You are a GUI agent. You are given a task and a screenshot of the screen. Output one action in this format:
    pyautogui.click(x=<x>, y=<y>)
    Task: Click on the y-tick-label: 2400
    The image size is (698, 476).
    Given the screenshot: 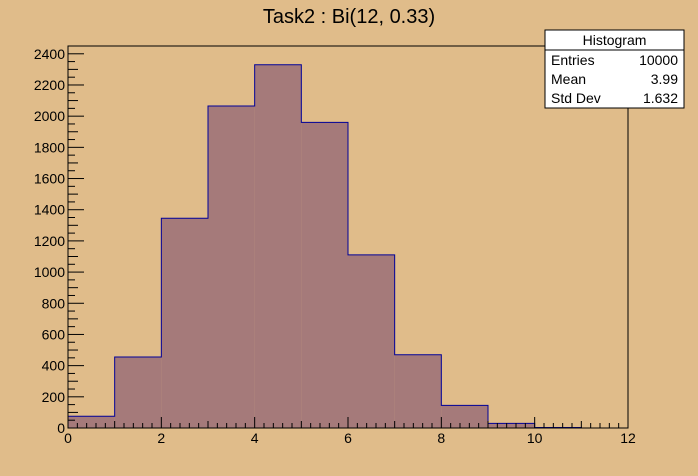 What is the action you would take?
    pyautogui.click(x=49, y=54)
    